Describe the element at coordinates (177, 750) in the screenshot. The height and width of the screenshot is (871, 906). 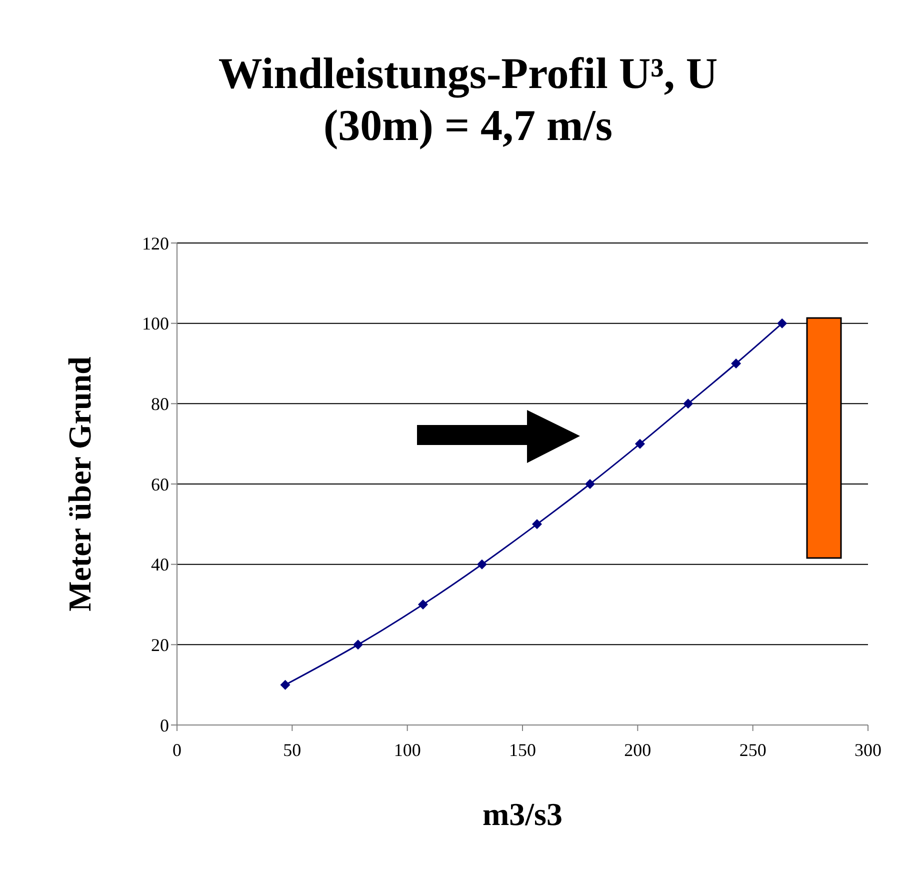
I see `x-tick-label: 0` at that location.